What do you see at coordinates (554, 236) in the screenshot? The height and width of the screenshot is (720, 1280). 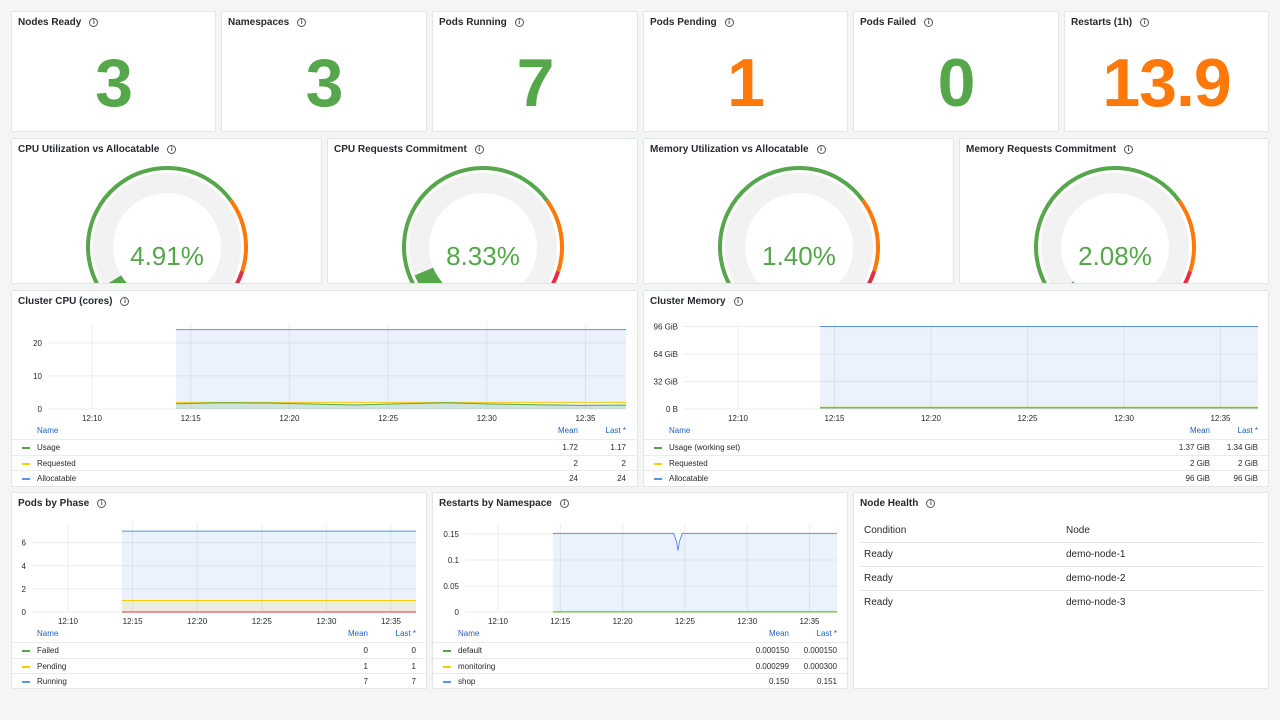 I see `threshold-arc-orange` at bounding box center [554, 236].